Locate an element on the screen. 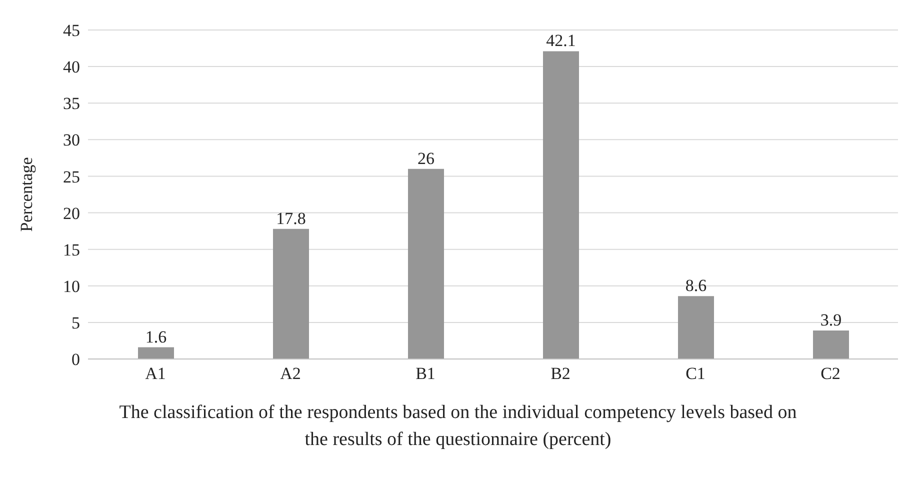 This screenshot has width=917, height=485. y-tick-label: 40 is located at coordinates (71, 67).